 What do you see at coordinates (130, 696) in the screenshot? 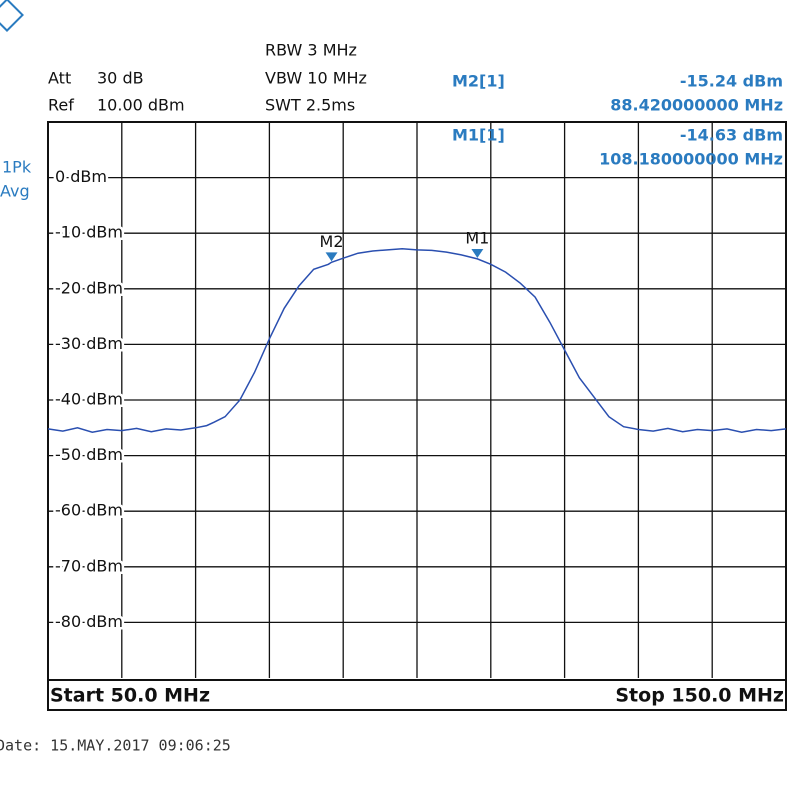
I see `start-label: Start 50.0 MHz` at bounding box center [130, 696].